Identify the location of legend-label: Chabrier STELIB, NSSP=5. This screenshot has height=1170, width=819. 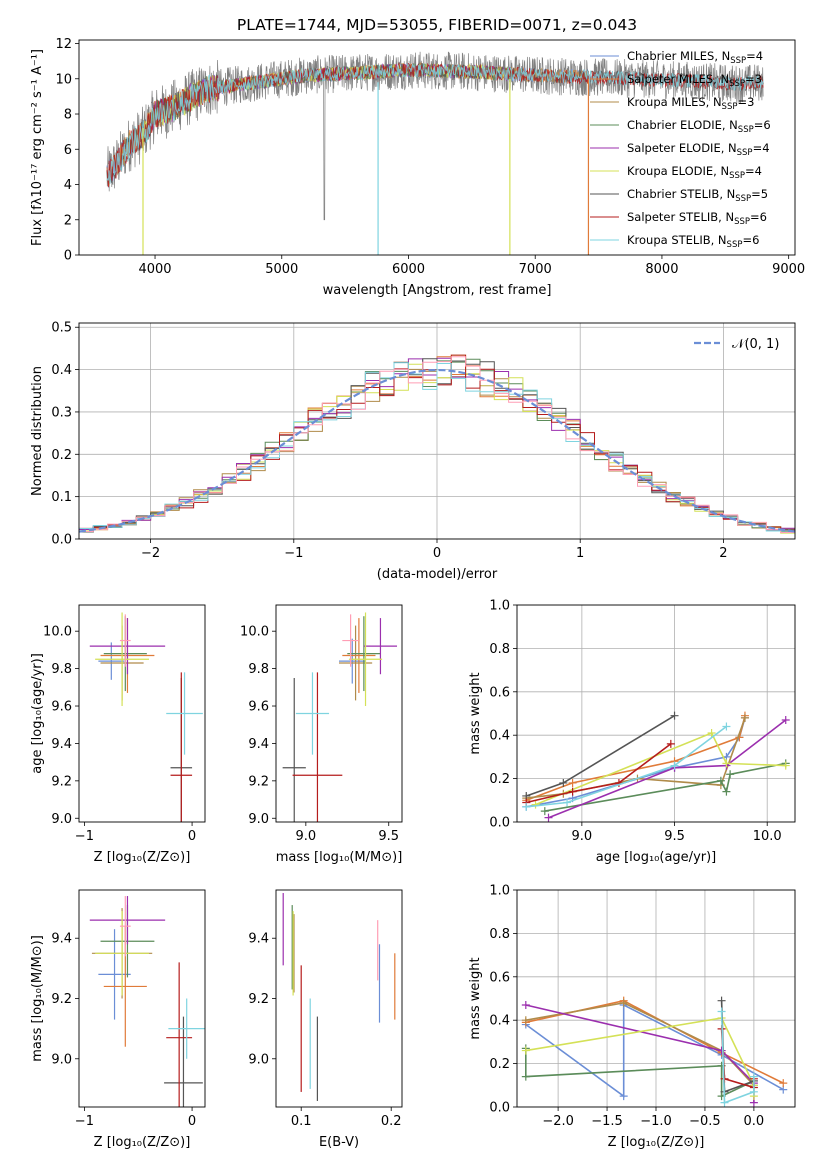
(697, 195).